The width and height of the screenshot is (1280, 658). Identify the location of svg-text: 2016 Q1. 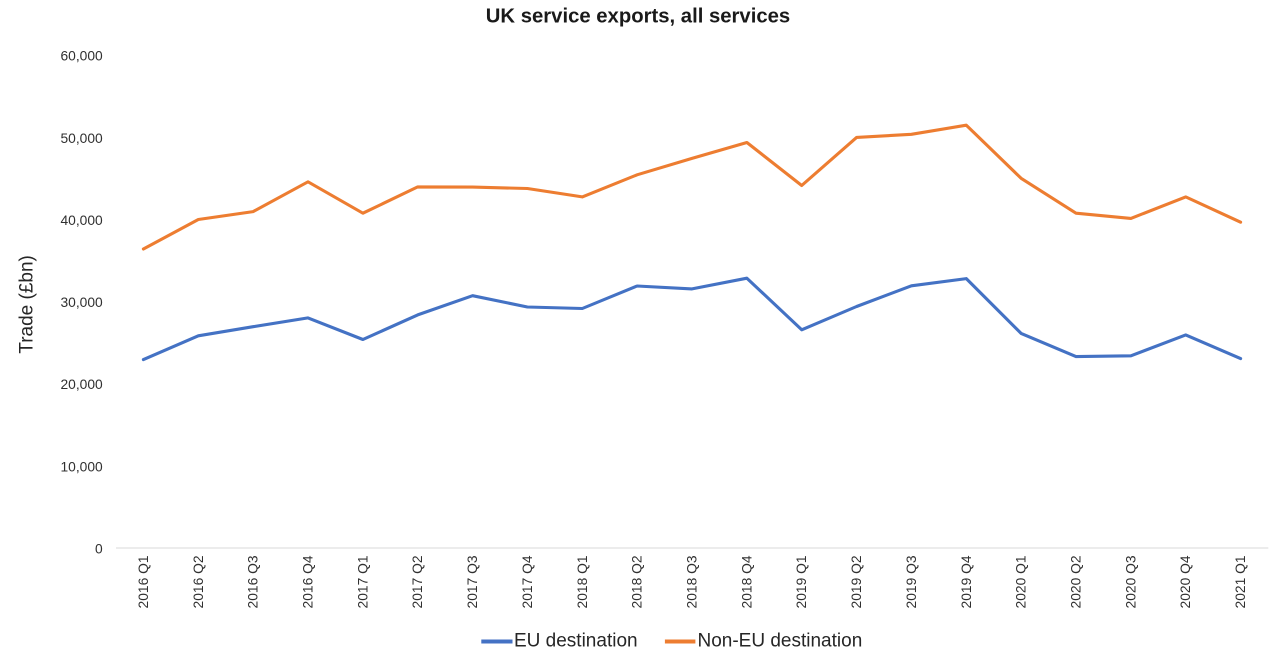
(143, 582).